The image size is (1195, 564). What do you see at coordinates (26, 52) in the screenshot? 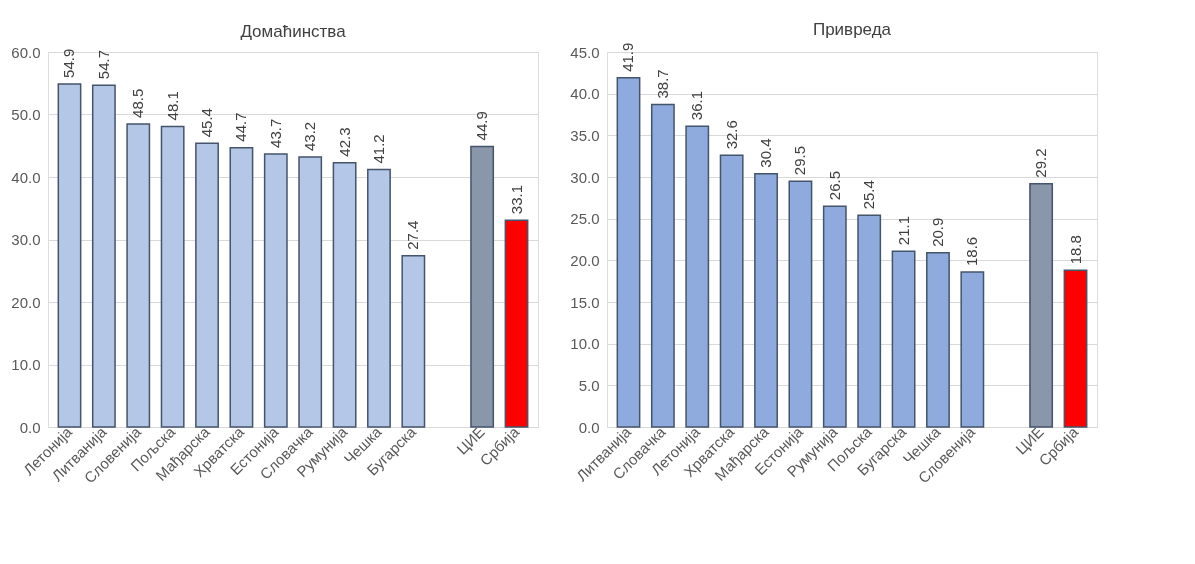
I see `y-tick-label: 60.0` at bounding box center [26, 52].